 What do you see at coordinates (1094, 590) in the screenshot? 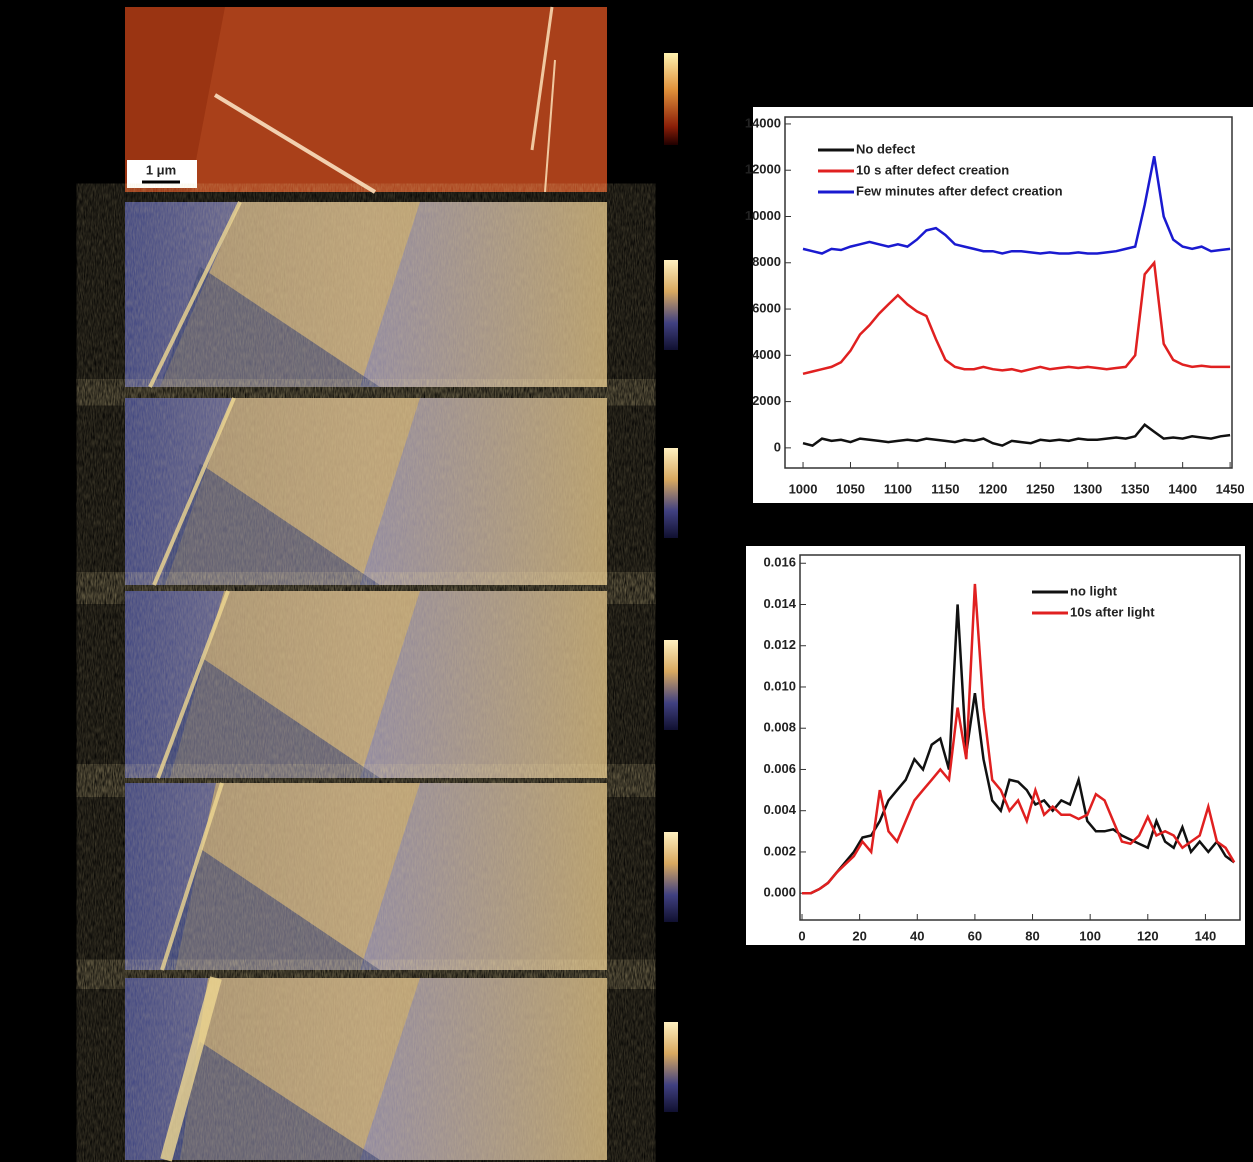
I see `legend-label: no light` at bounding box center [1094, 590].